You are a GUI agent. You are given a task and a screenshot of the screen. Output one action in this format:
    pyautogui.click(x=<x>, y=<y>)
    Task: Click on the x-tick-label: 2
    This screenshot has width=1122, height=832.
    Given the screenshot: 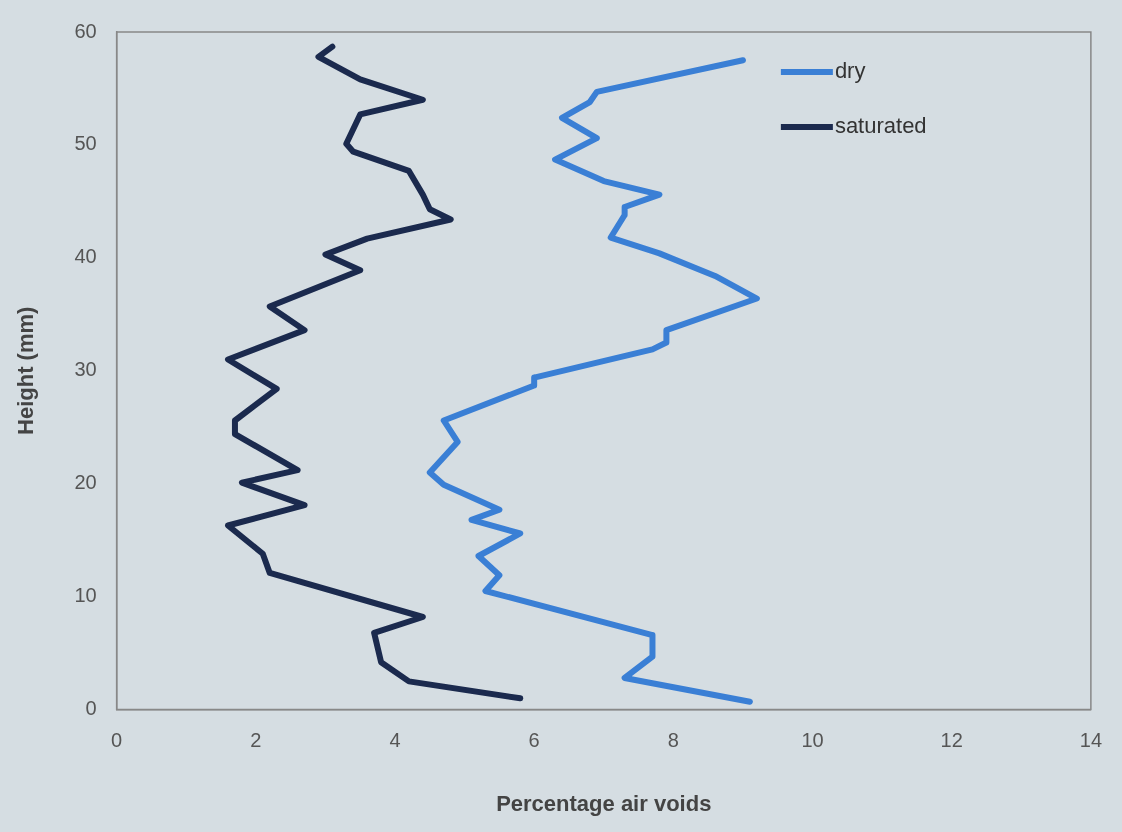 What is the action you would take?
    pyautogui.click(x=256, y=740)
    